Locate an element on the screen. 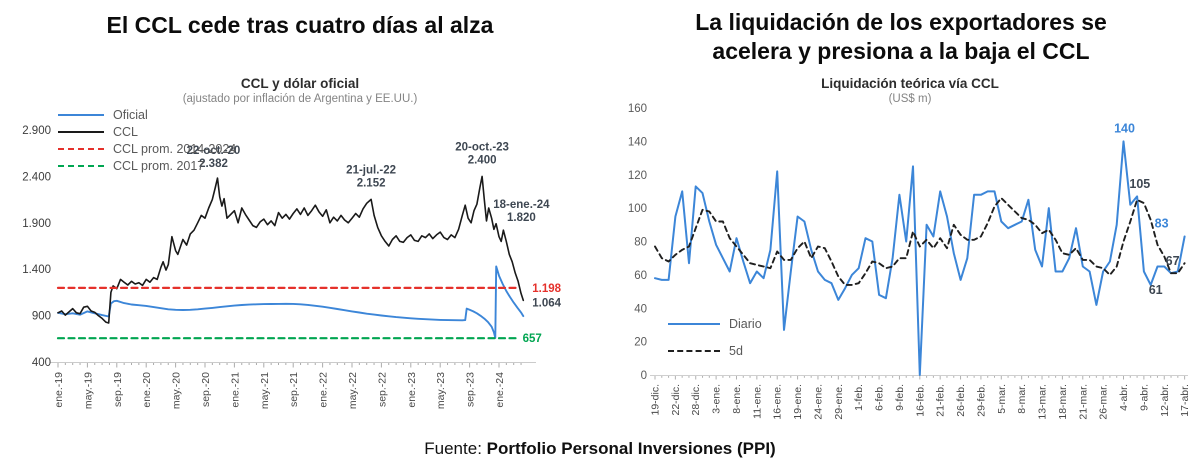  svg-text: 2.152 is located at coordinates (371, 183).